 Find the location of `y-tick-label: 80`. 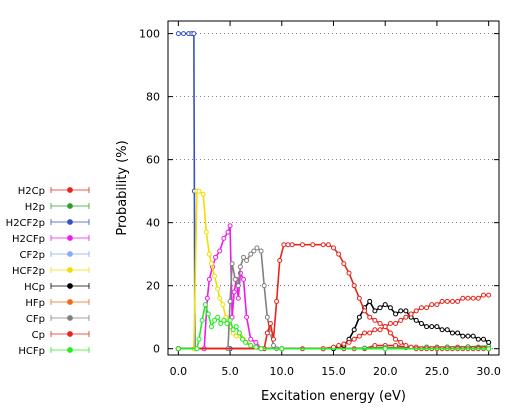

y-tick-label: 80 is located at coordinates (153, 97).